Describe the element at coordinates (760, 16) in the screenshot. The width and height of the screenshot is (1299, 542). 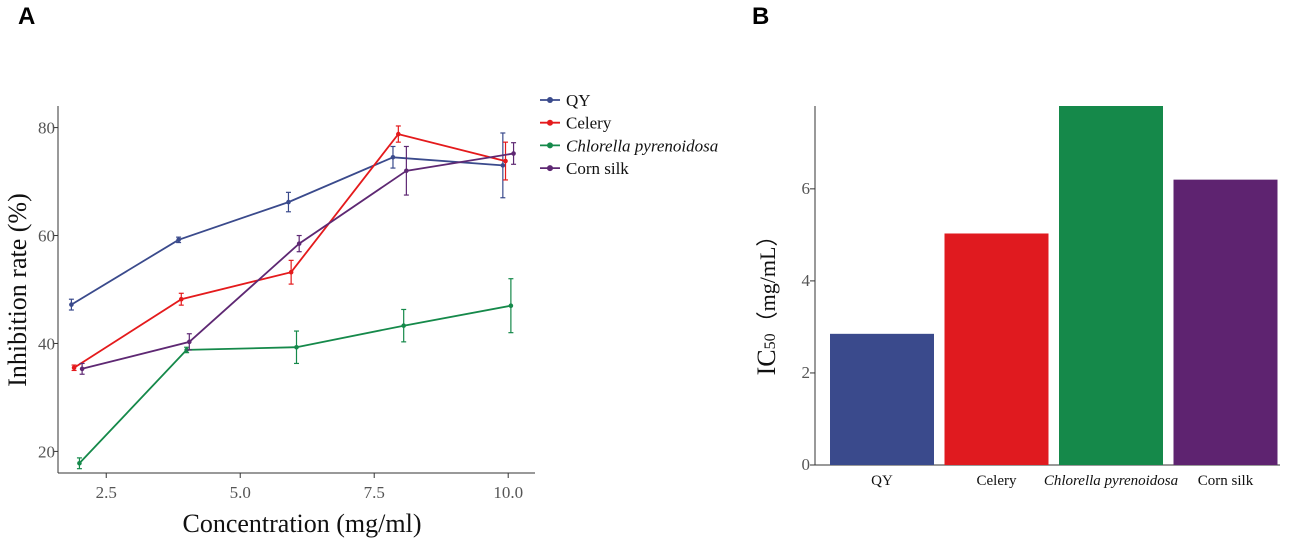
I see `panel-label-b: B` at that location.